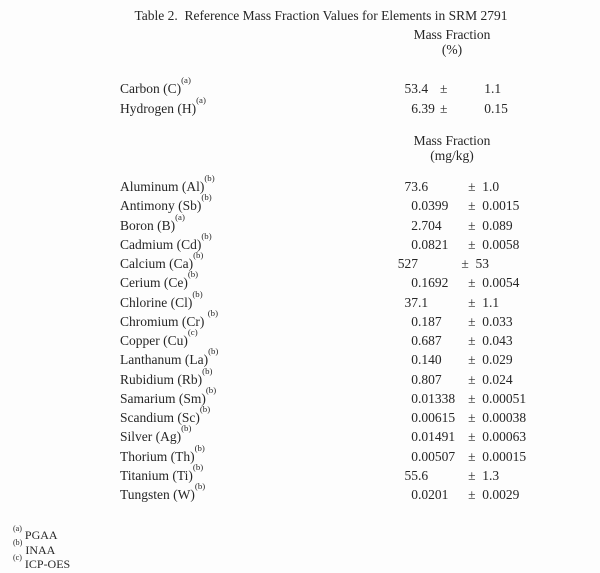 This screenshot has width=600, height=573. I want to click on uncertainty-fraction-part: .00063, so click(508, 437).